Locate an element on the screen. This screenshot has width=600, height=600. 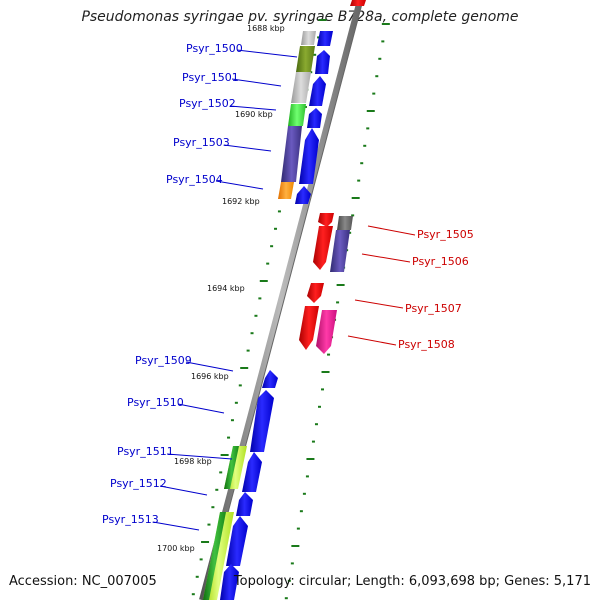
scale-label-1690: 1690 kbp is located at coordinates (254, 114).